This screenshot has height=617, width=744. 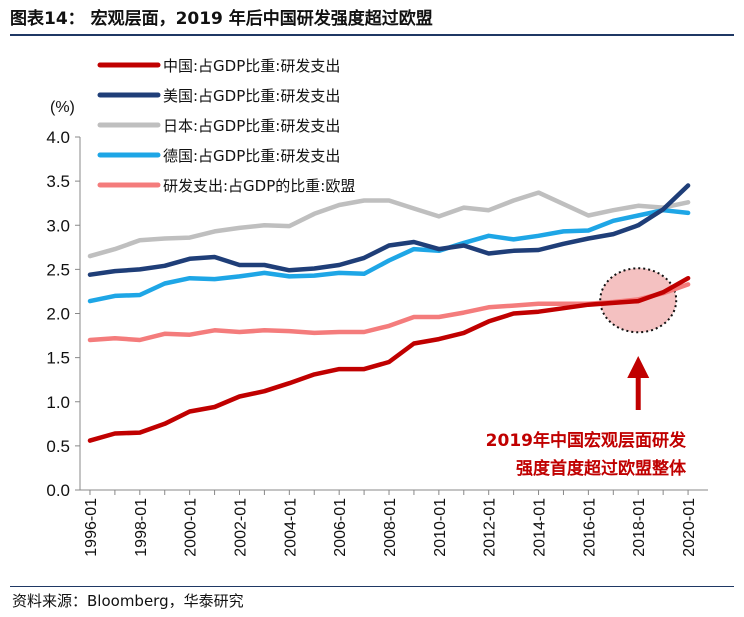 I want to click on x-tick-label: 2020-01, so click(x=689, y=527).